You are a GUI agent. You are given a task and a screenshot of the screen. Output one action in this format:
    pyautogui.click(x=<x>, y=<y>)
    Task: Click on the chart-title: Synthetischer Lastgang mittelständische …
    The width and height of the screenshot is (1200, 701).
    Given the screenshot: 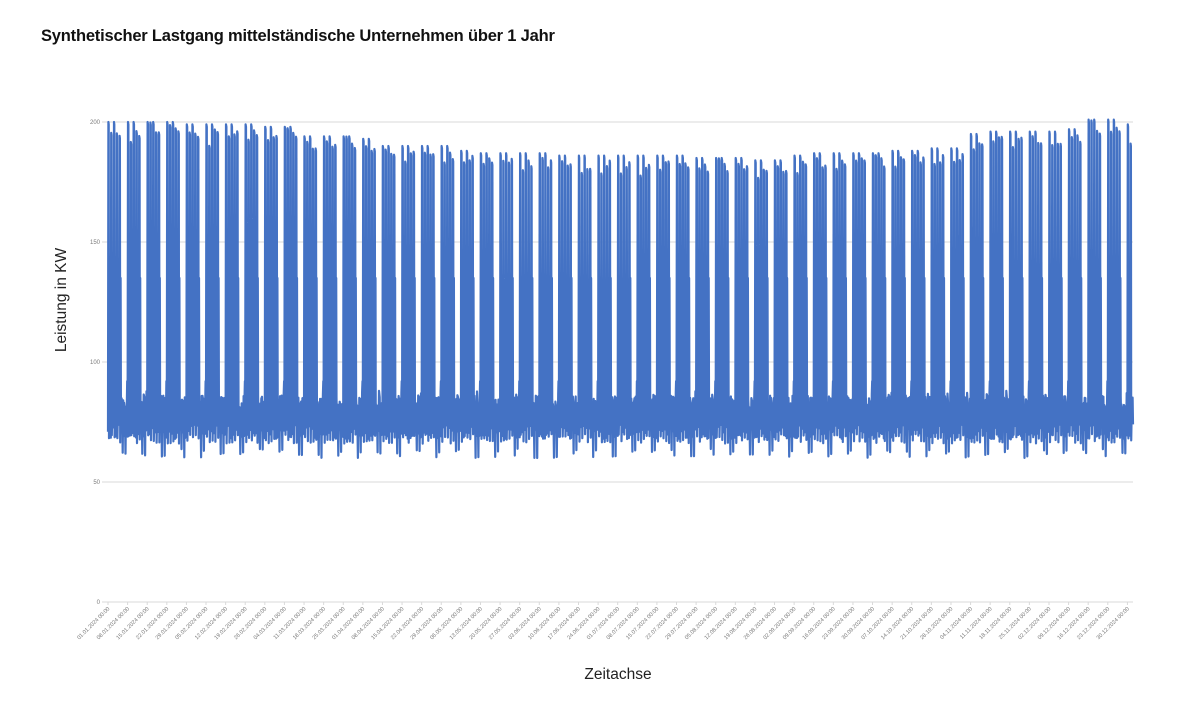 What is the action you would take?
    pyautogui.click(x=298, y=36)
    